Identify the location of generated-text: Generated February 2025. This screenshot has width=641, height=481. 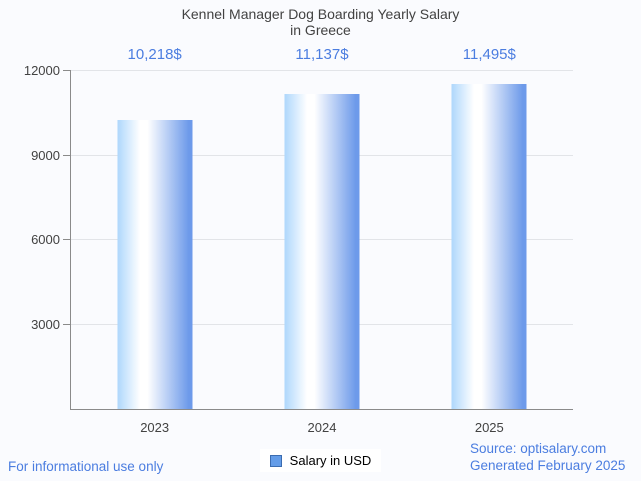
(548, 465).